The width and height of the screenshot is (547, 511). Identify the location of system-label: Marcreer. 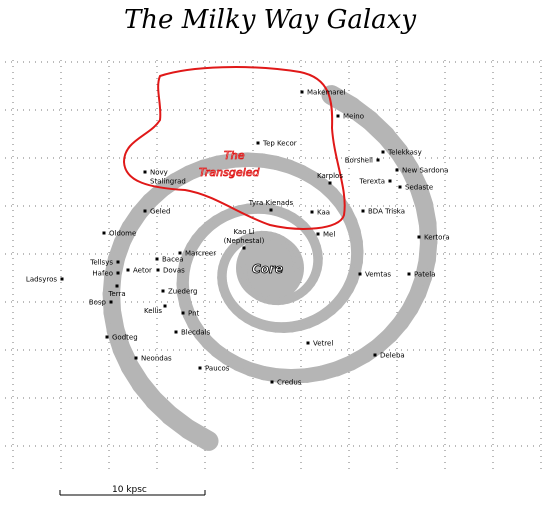
(200, 254).